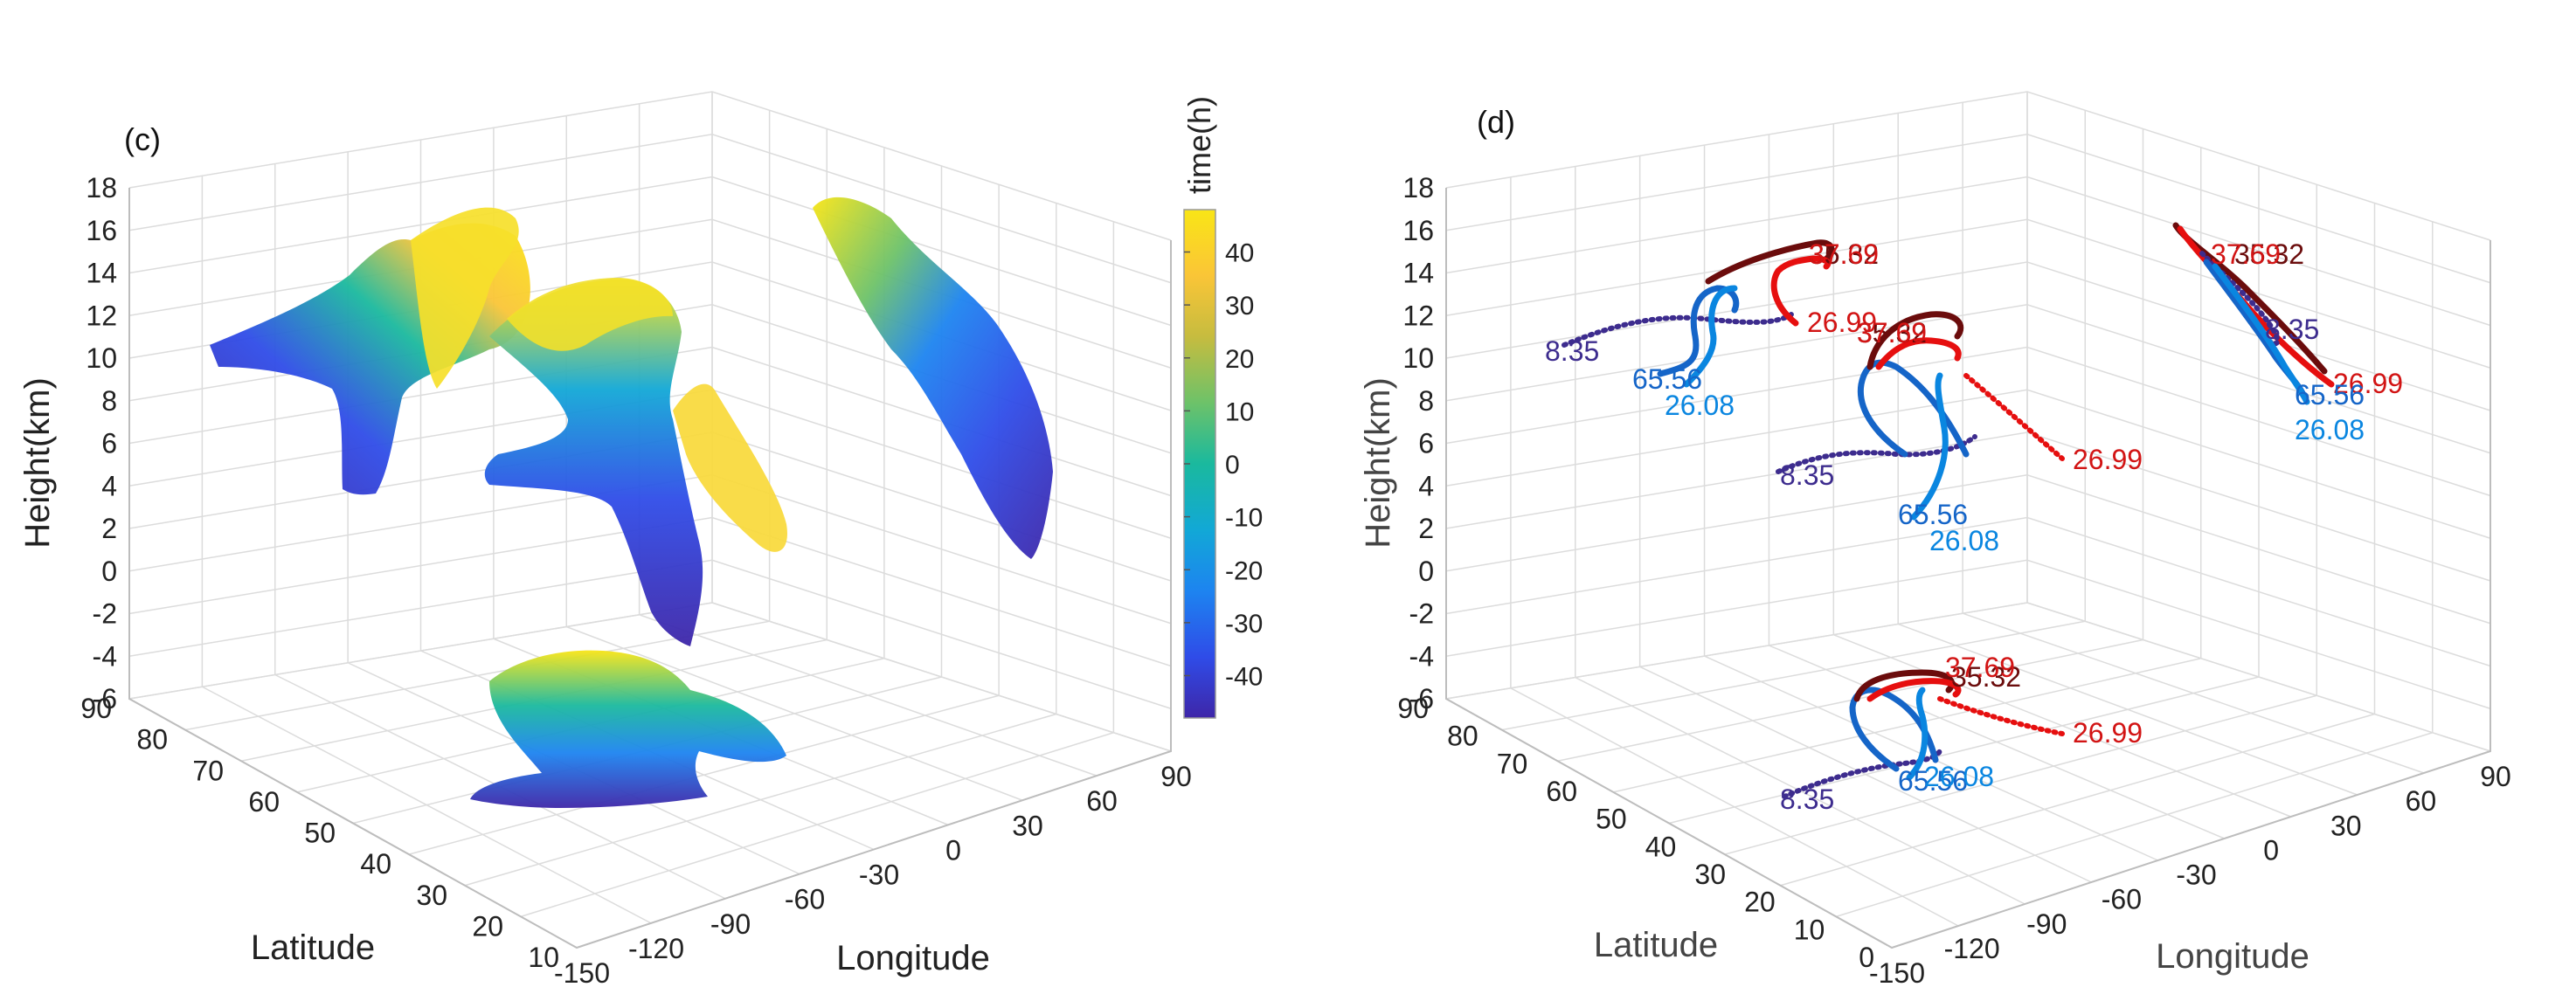 Image resolution: width=2576 pixels, height=1001 pixels. Describe the element at coordinates (101, 315) in the screenshot. I see `z-tick-label: 12` at that location.